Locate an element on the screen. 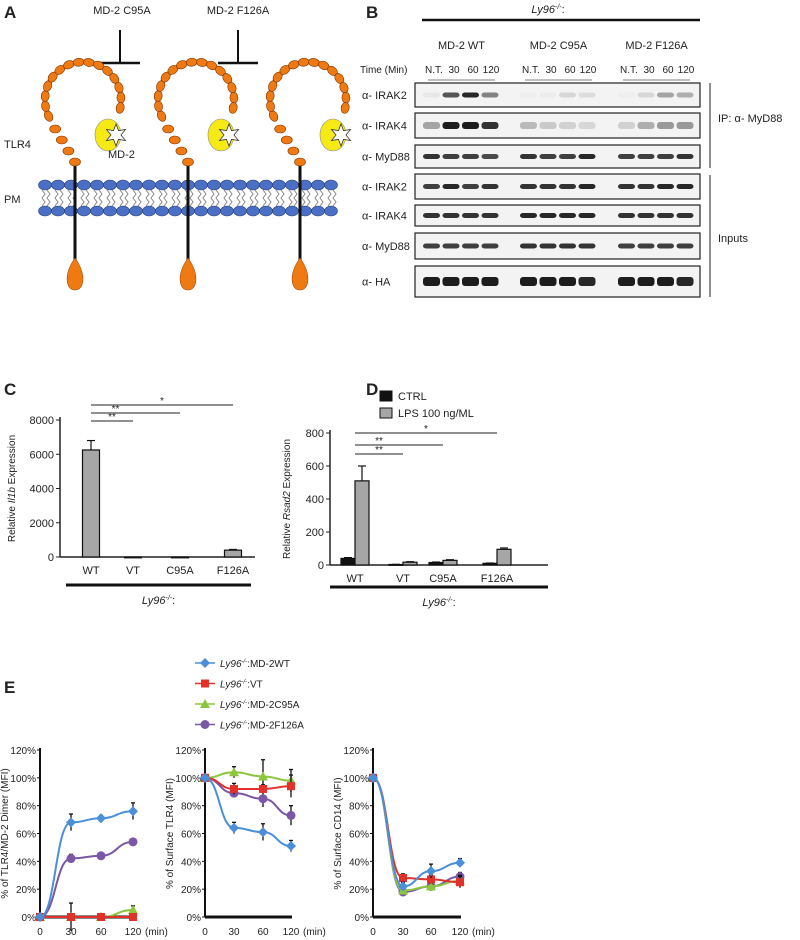 Image resolution: width=800 pixels, height=940 pixels. blot-row: α- MyD88 is located at coordinates (531, 246).